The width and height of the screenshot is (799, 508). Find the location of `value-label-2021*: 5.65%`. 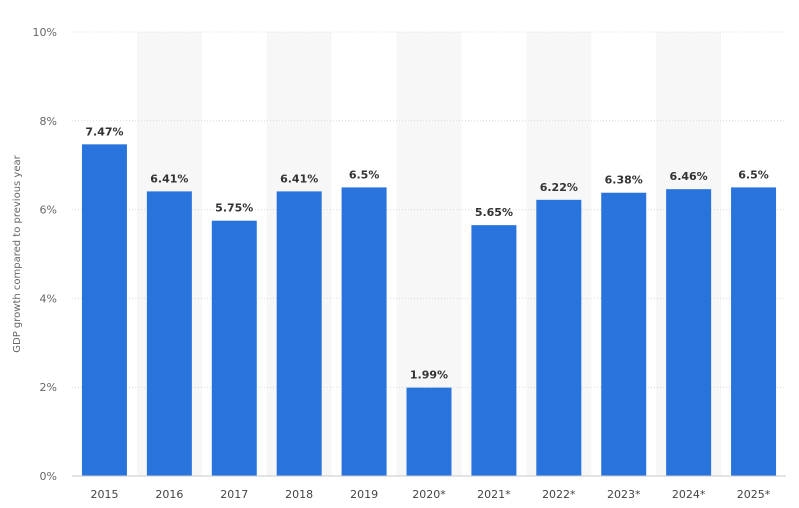

value-label-2021*: 5.65% is located at coordinates (494, 212).